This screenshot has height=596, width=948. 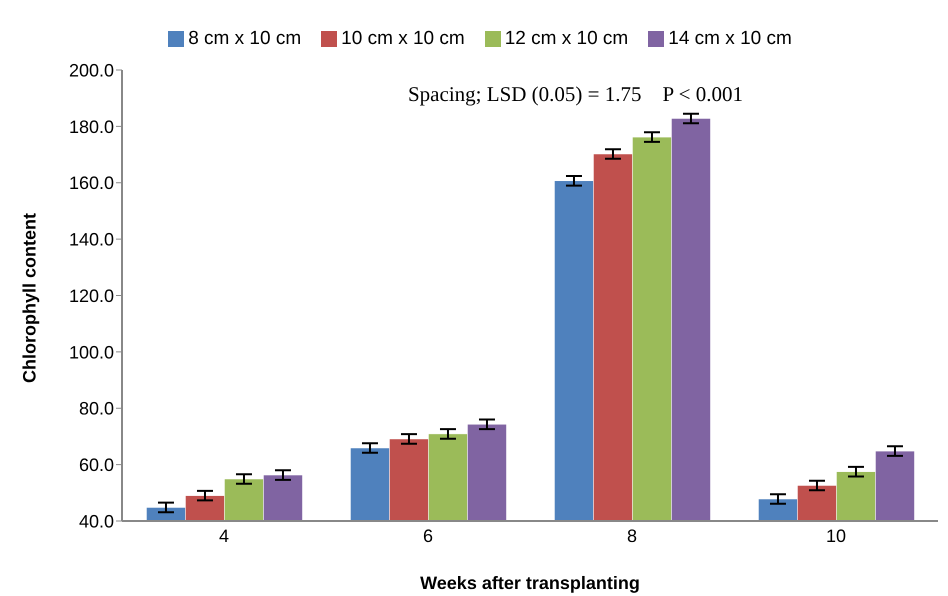 What do you see at coordinates (96, 408) in the screenshot?
I see `y-tick-label: 80.0` at bounding box center [96, 408].